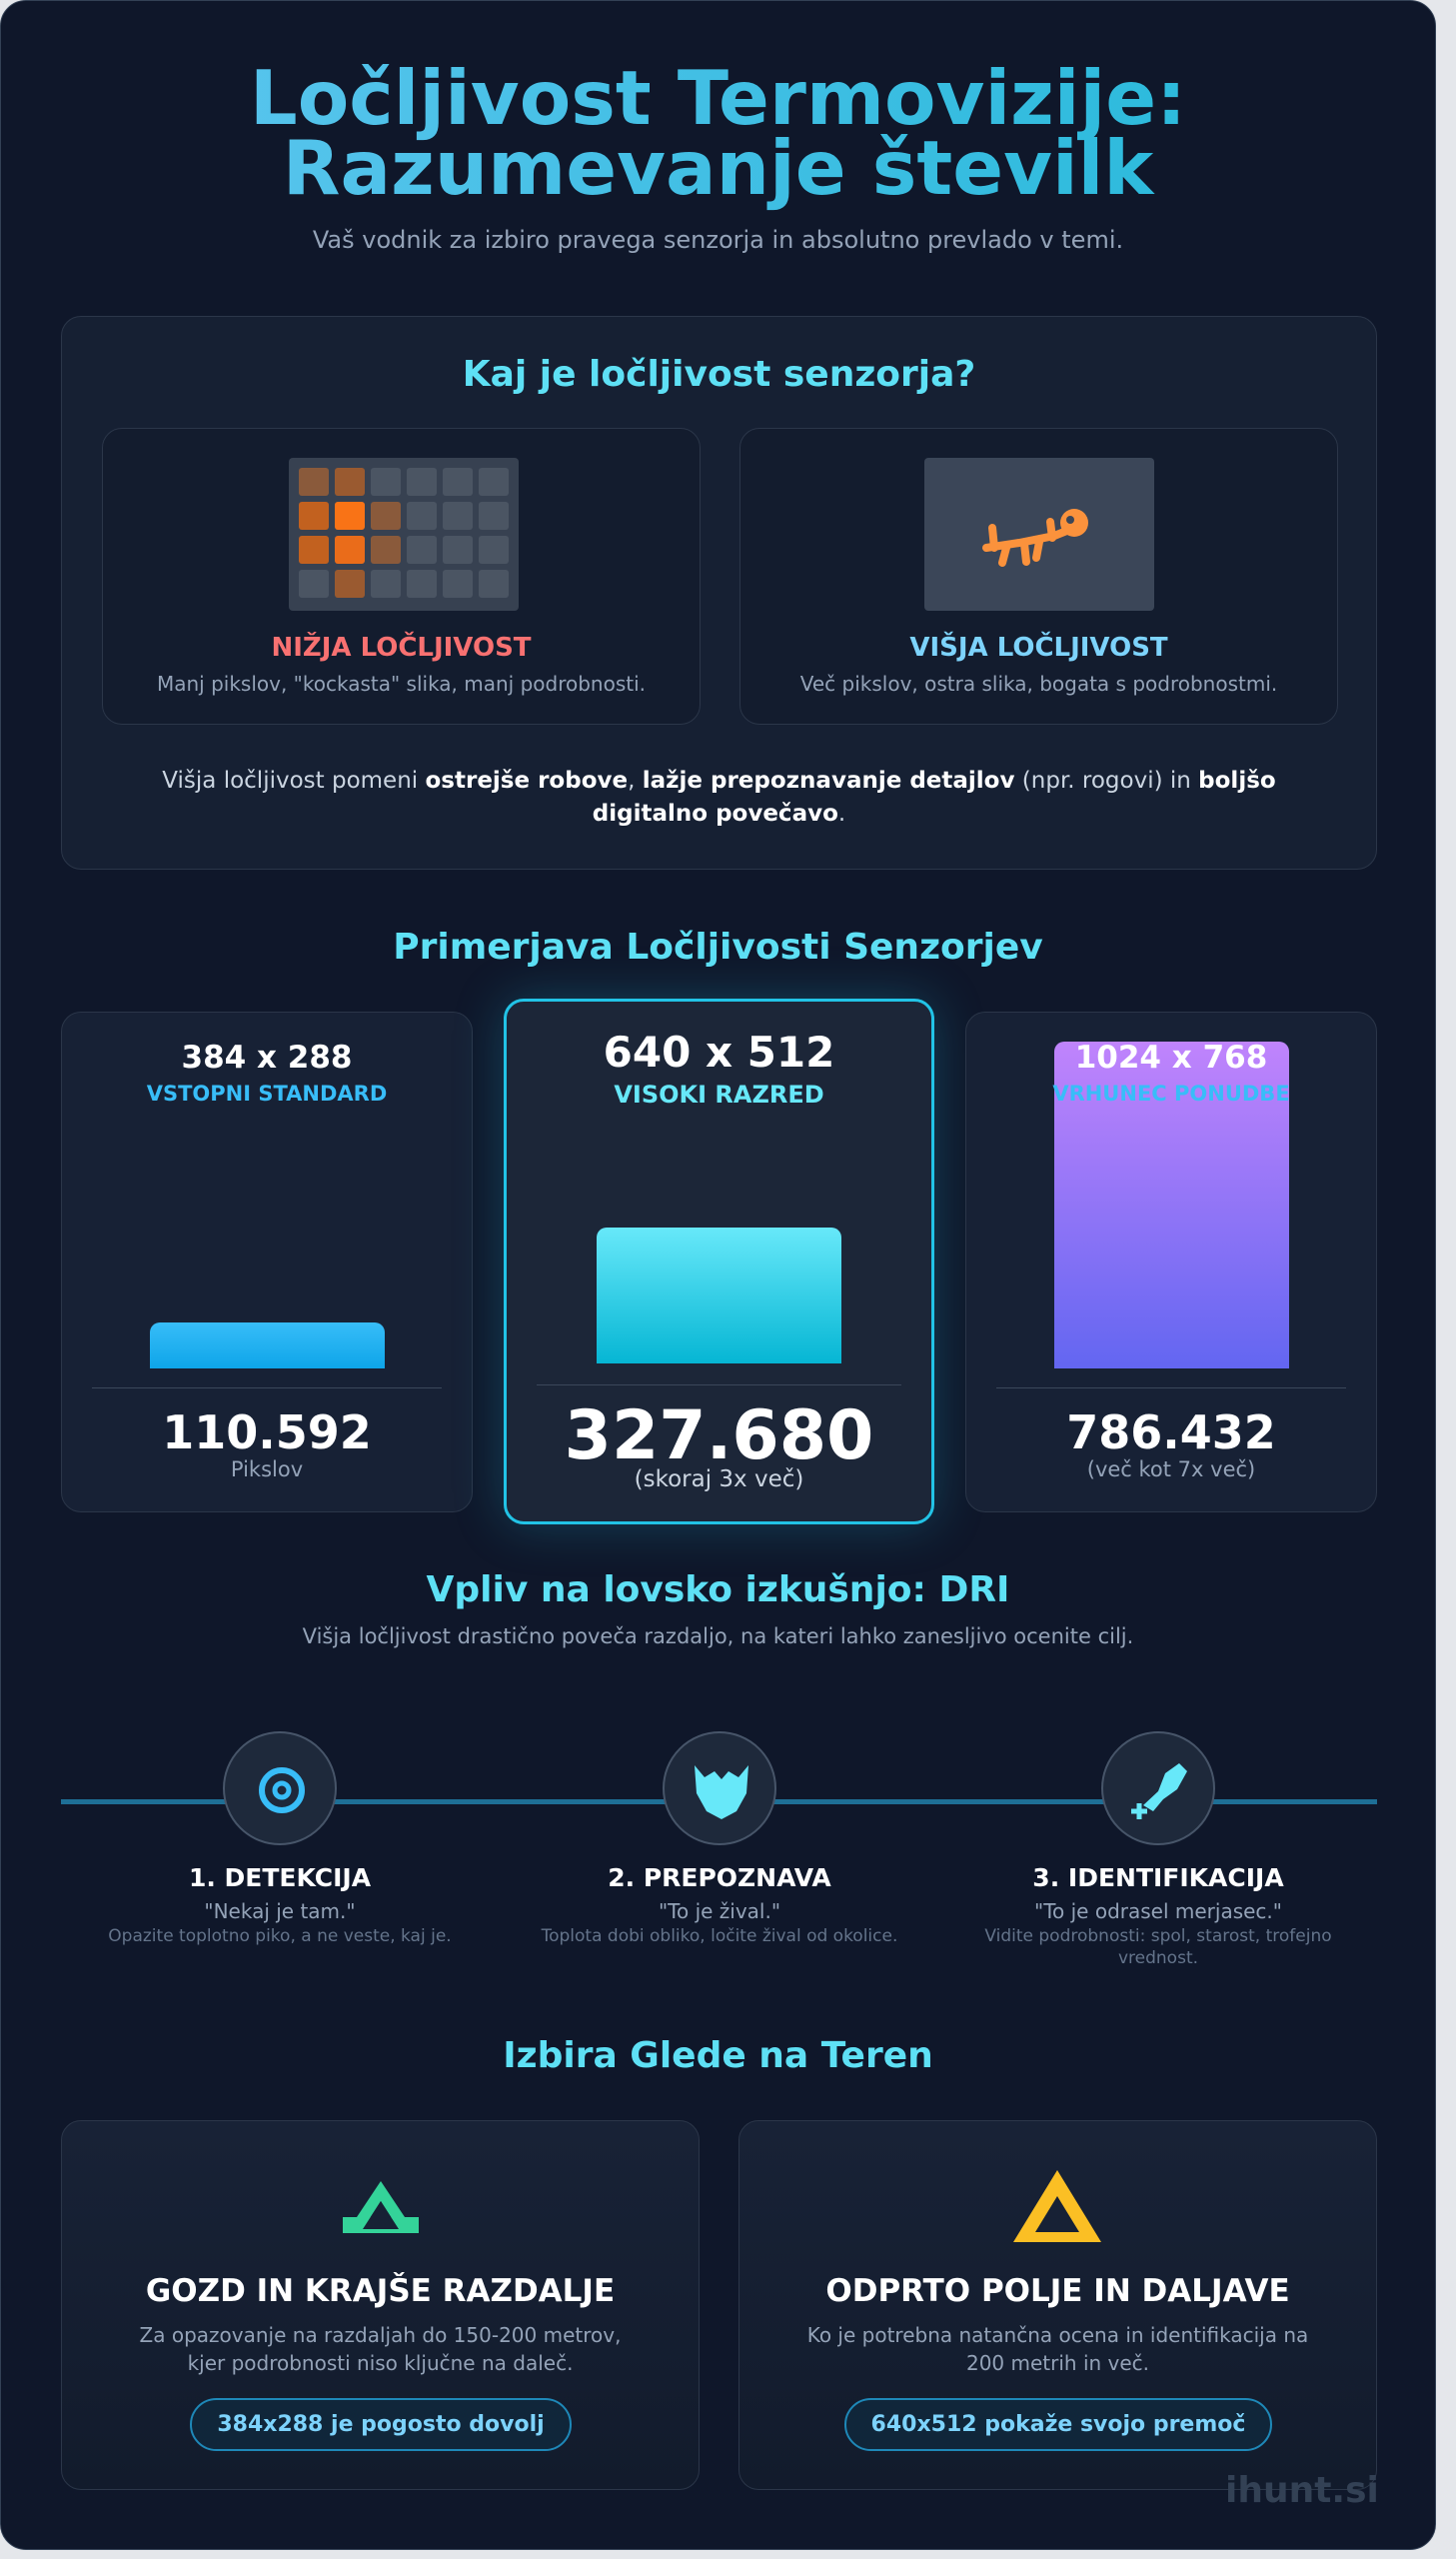 The width and height of the screenshot is (1456, 2559). What do you see at coordinates (718, 947) in the screenshot?
I see `comparison-title: Primerjava Ločljivosti Senzorjev` at bounding box center [718, 947].